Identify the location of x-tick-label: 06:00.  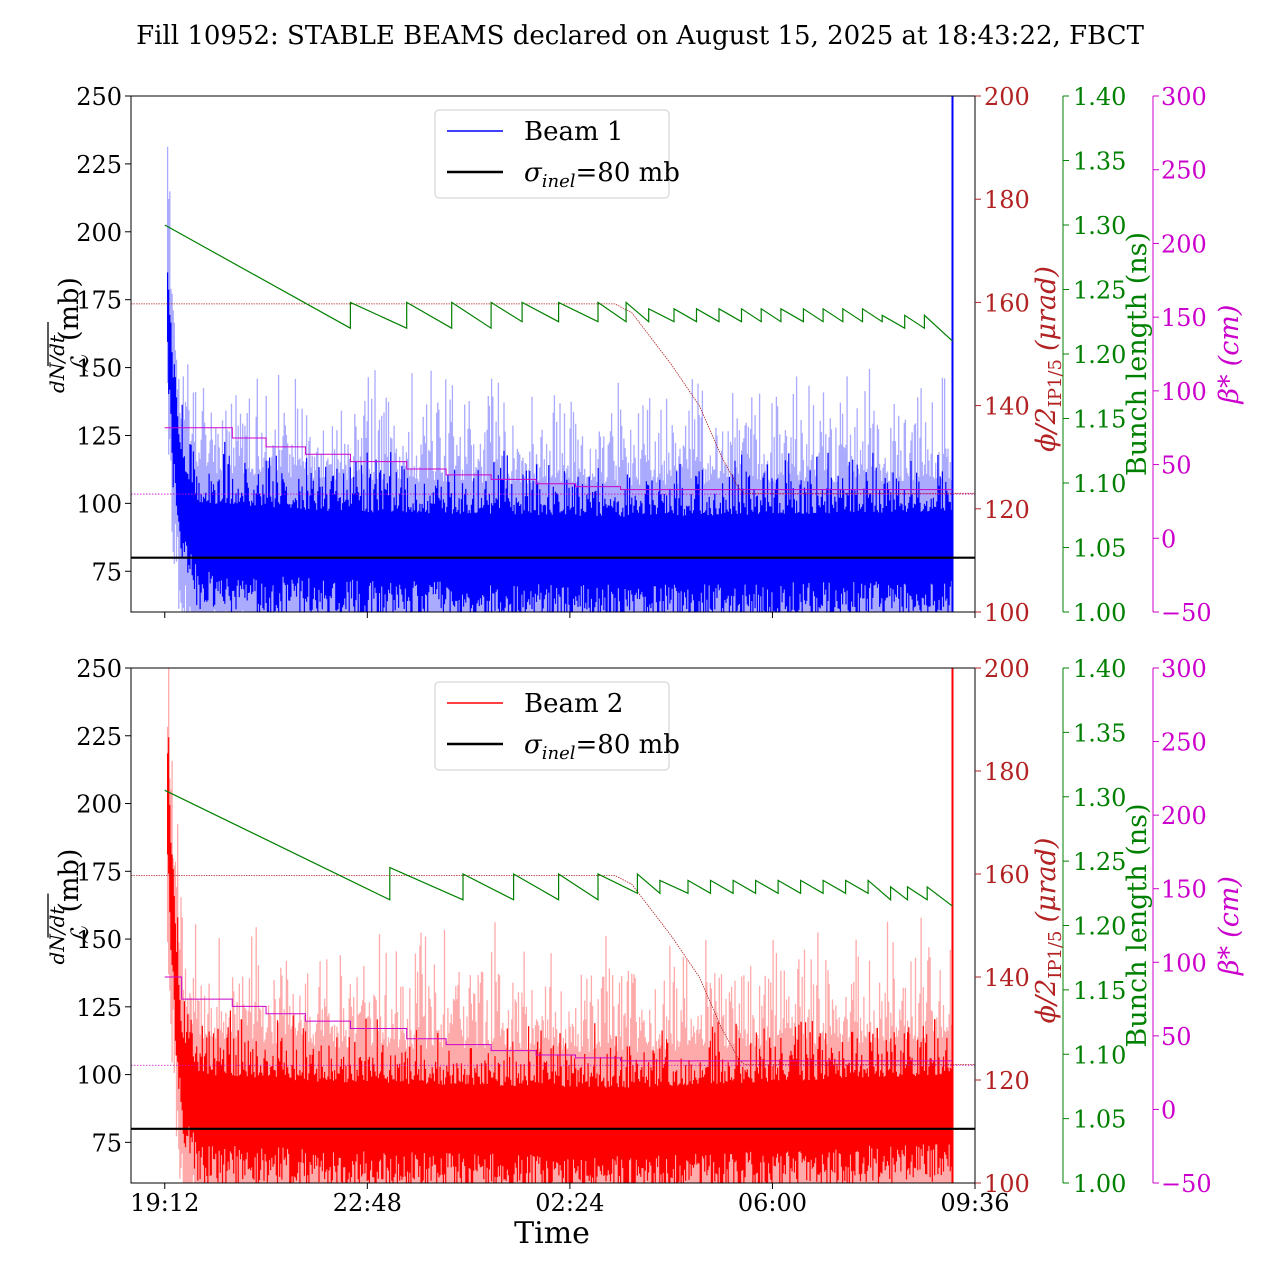
(772, 1203).